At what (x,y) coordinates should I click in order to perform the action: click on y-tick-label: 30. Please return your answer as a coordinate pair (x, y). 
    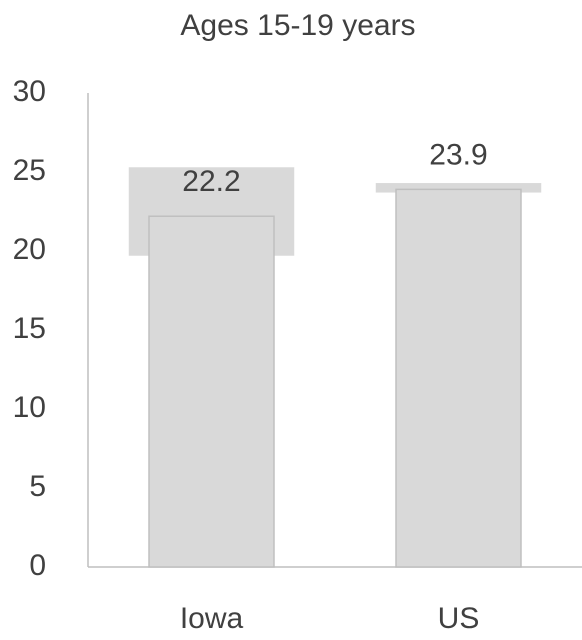
    Looking at the image, I should click on (29, 91).